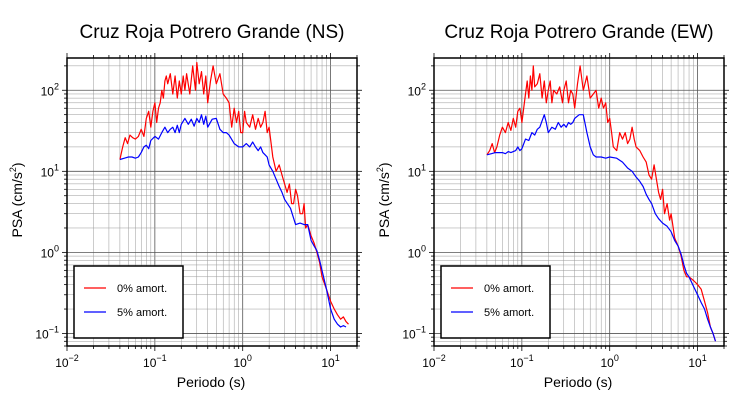 Image resolution: width=730 pixels, height=400 pixels. I want to click on chart-title: Cruz Roja Potrero Grande (NS), so click(211, 32).